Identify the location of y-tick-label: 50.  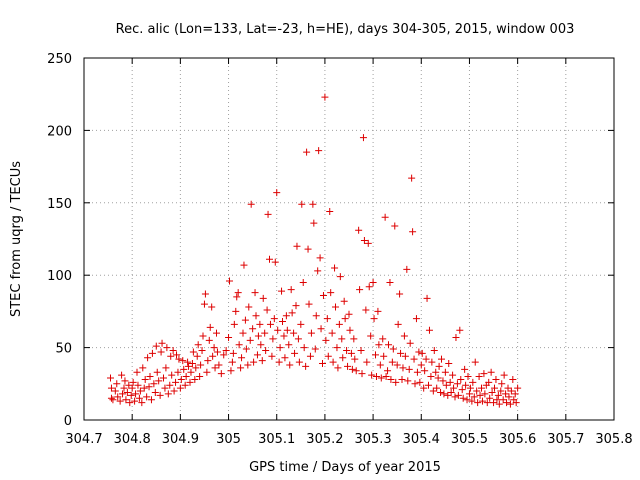
(63, 349).